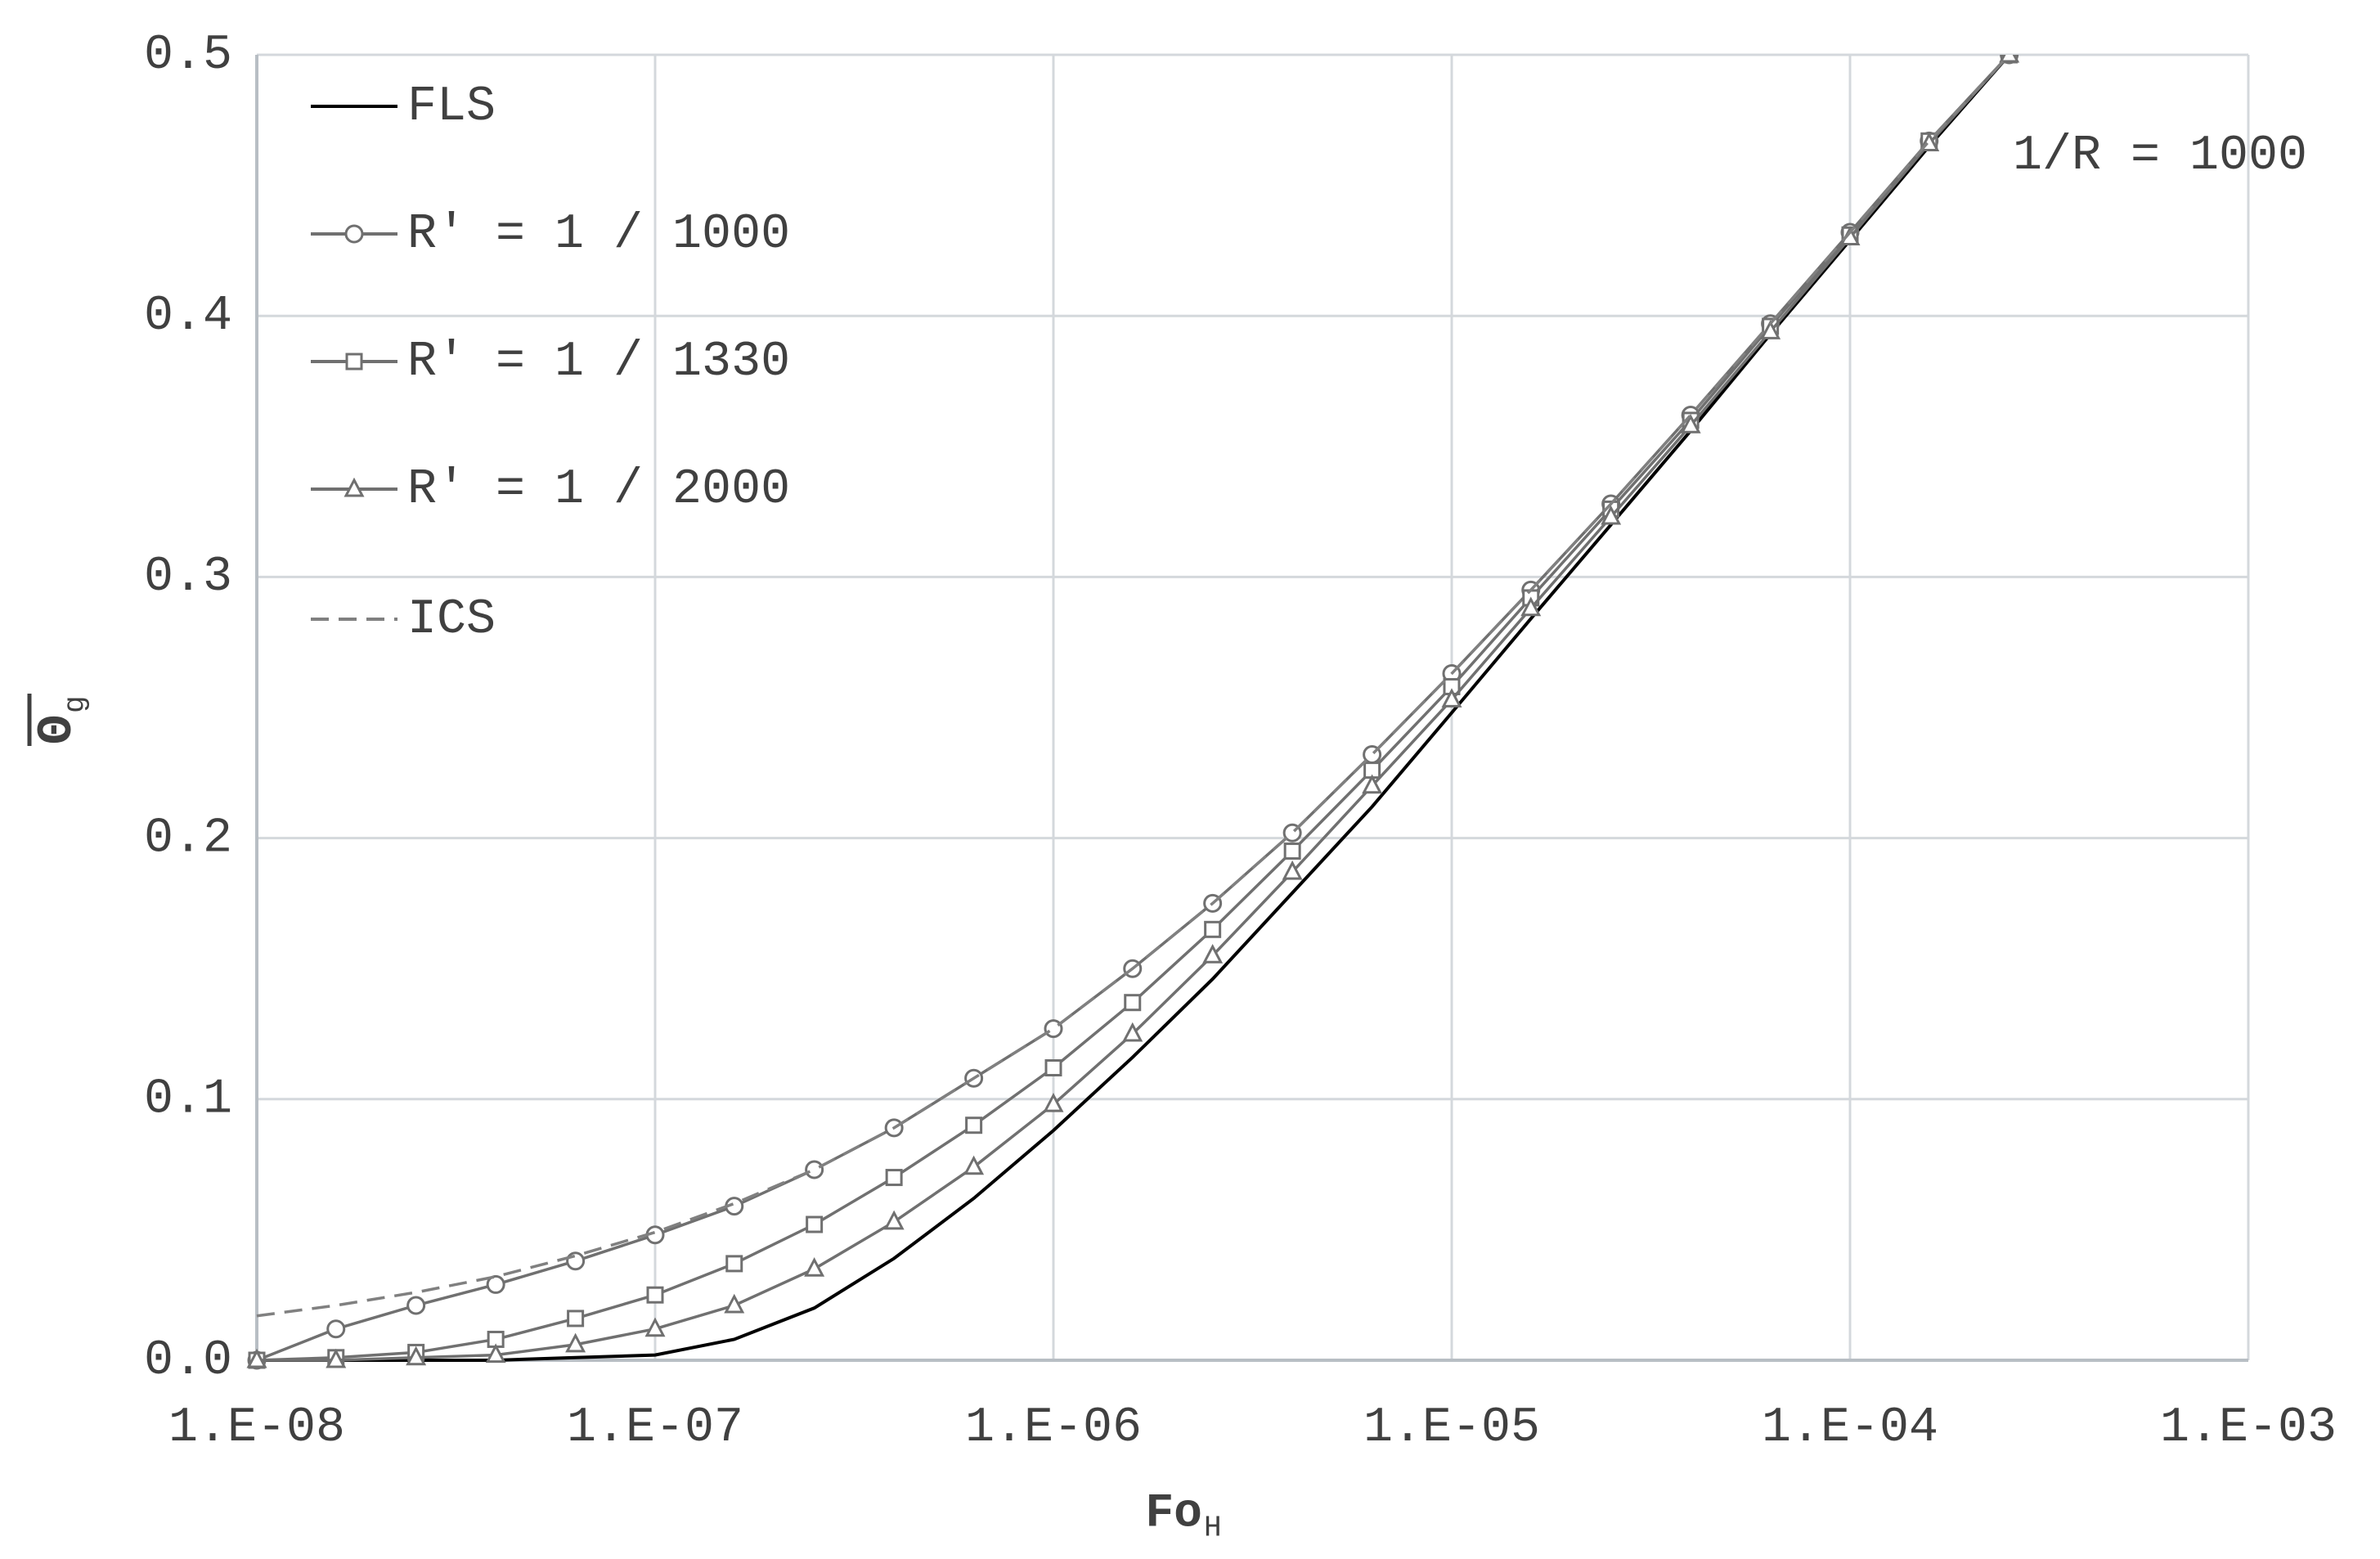 Image resolution: width=2380 pixels, height=1559 pixels. What do you see at coordinates (1174, 1513) in the screenshot?
I see `x-axis-title: Fo` at bounding box center [1174, 1513].